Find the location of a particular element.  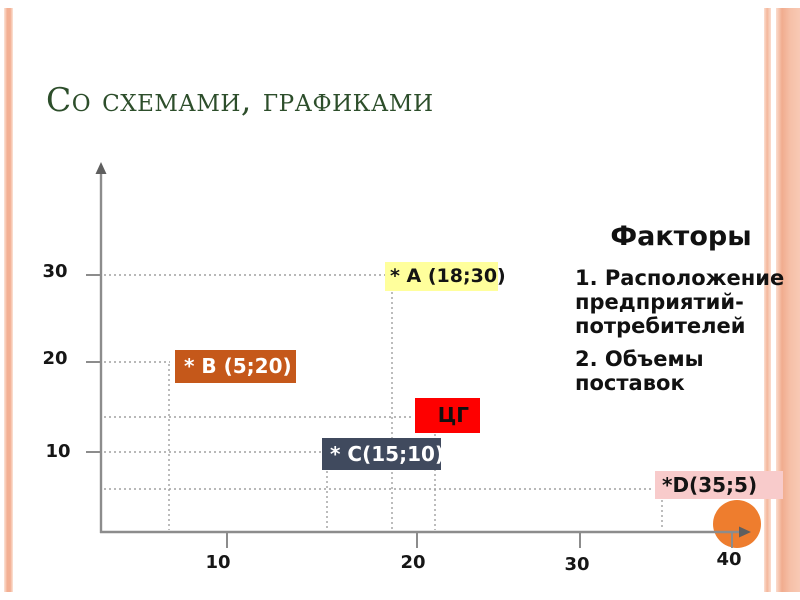

factors-item-2: 2. Объемы поставок is located at coordinates (639, 371).